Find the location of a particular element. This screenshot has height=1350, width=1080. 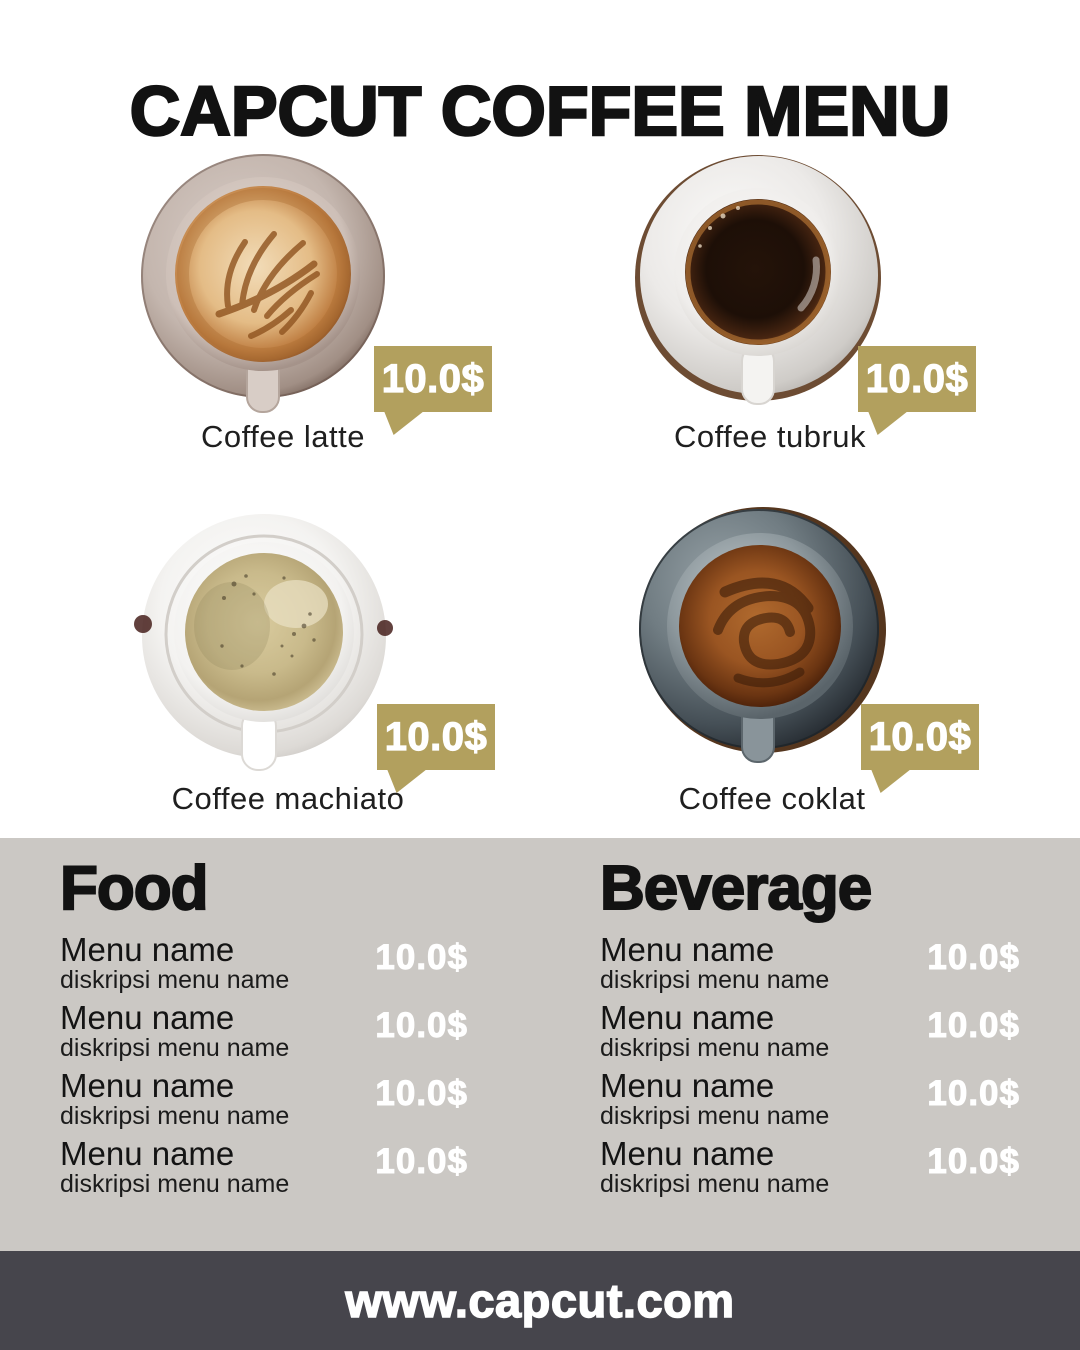

coffee-name-coklat: Coffee coklat is located at coordinates (772, 798).